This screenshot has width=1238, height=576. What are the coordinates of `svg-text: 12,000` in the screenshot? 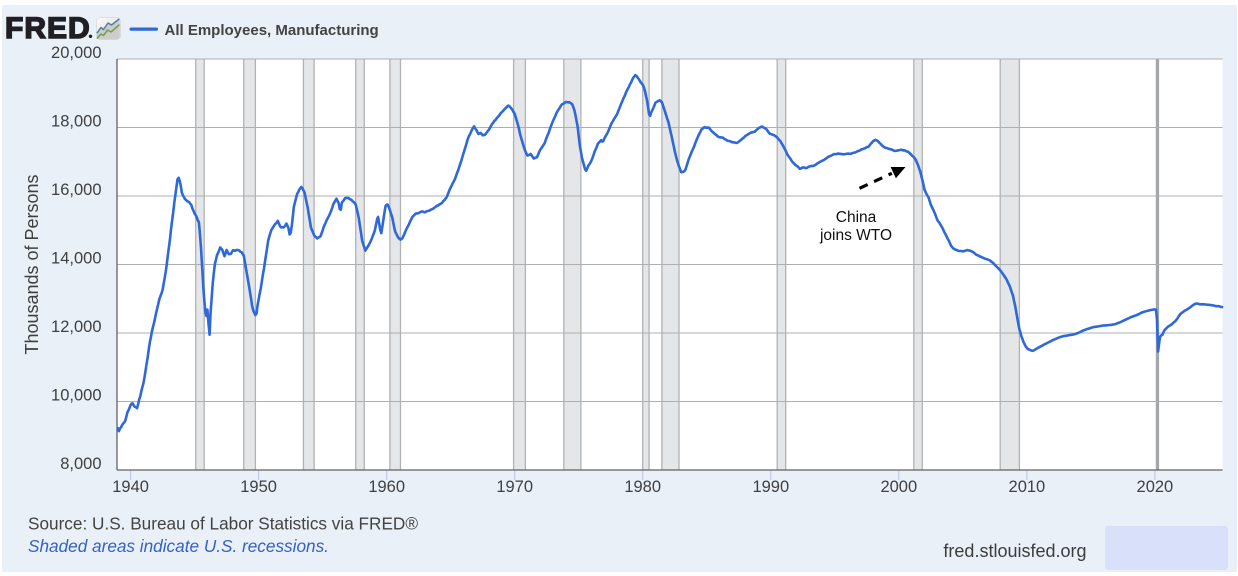 It's located at (76, 327).